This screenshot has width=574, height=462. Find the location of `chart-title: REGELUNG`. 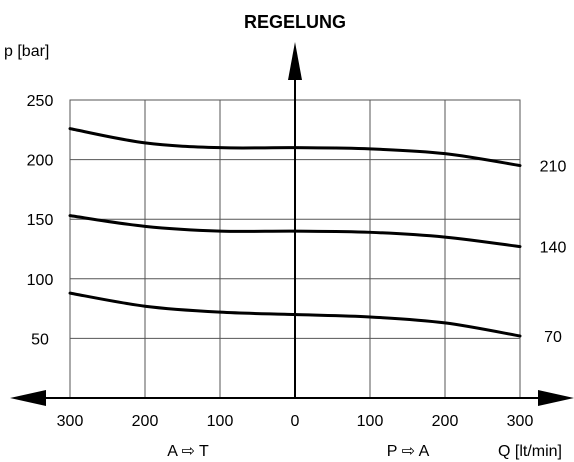

chart-title: REGELUNG is located at coordinates (295, 22).